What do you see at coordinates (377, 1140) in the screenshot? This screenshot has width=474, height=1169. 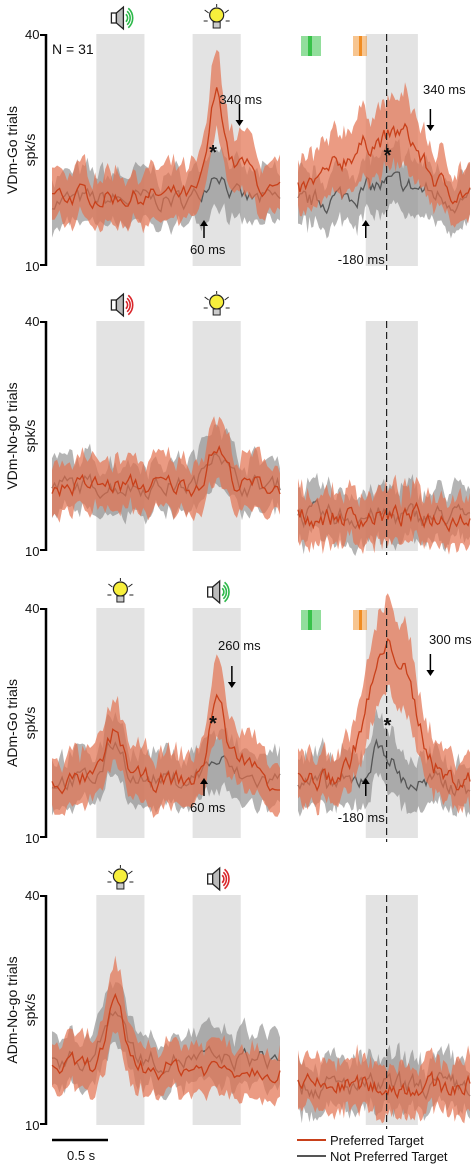 I see `legend-label-preferred: Preferred Target` at bounding box center [377, 1140].